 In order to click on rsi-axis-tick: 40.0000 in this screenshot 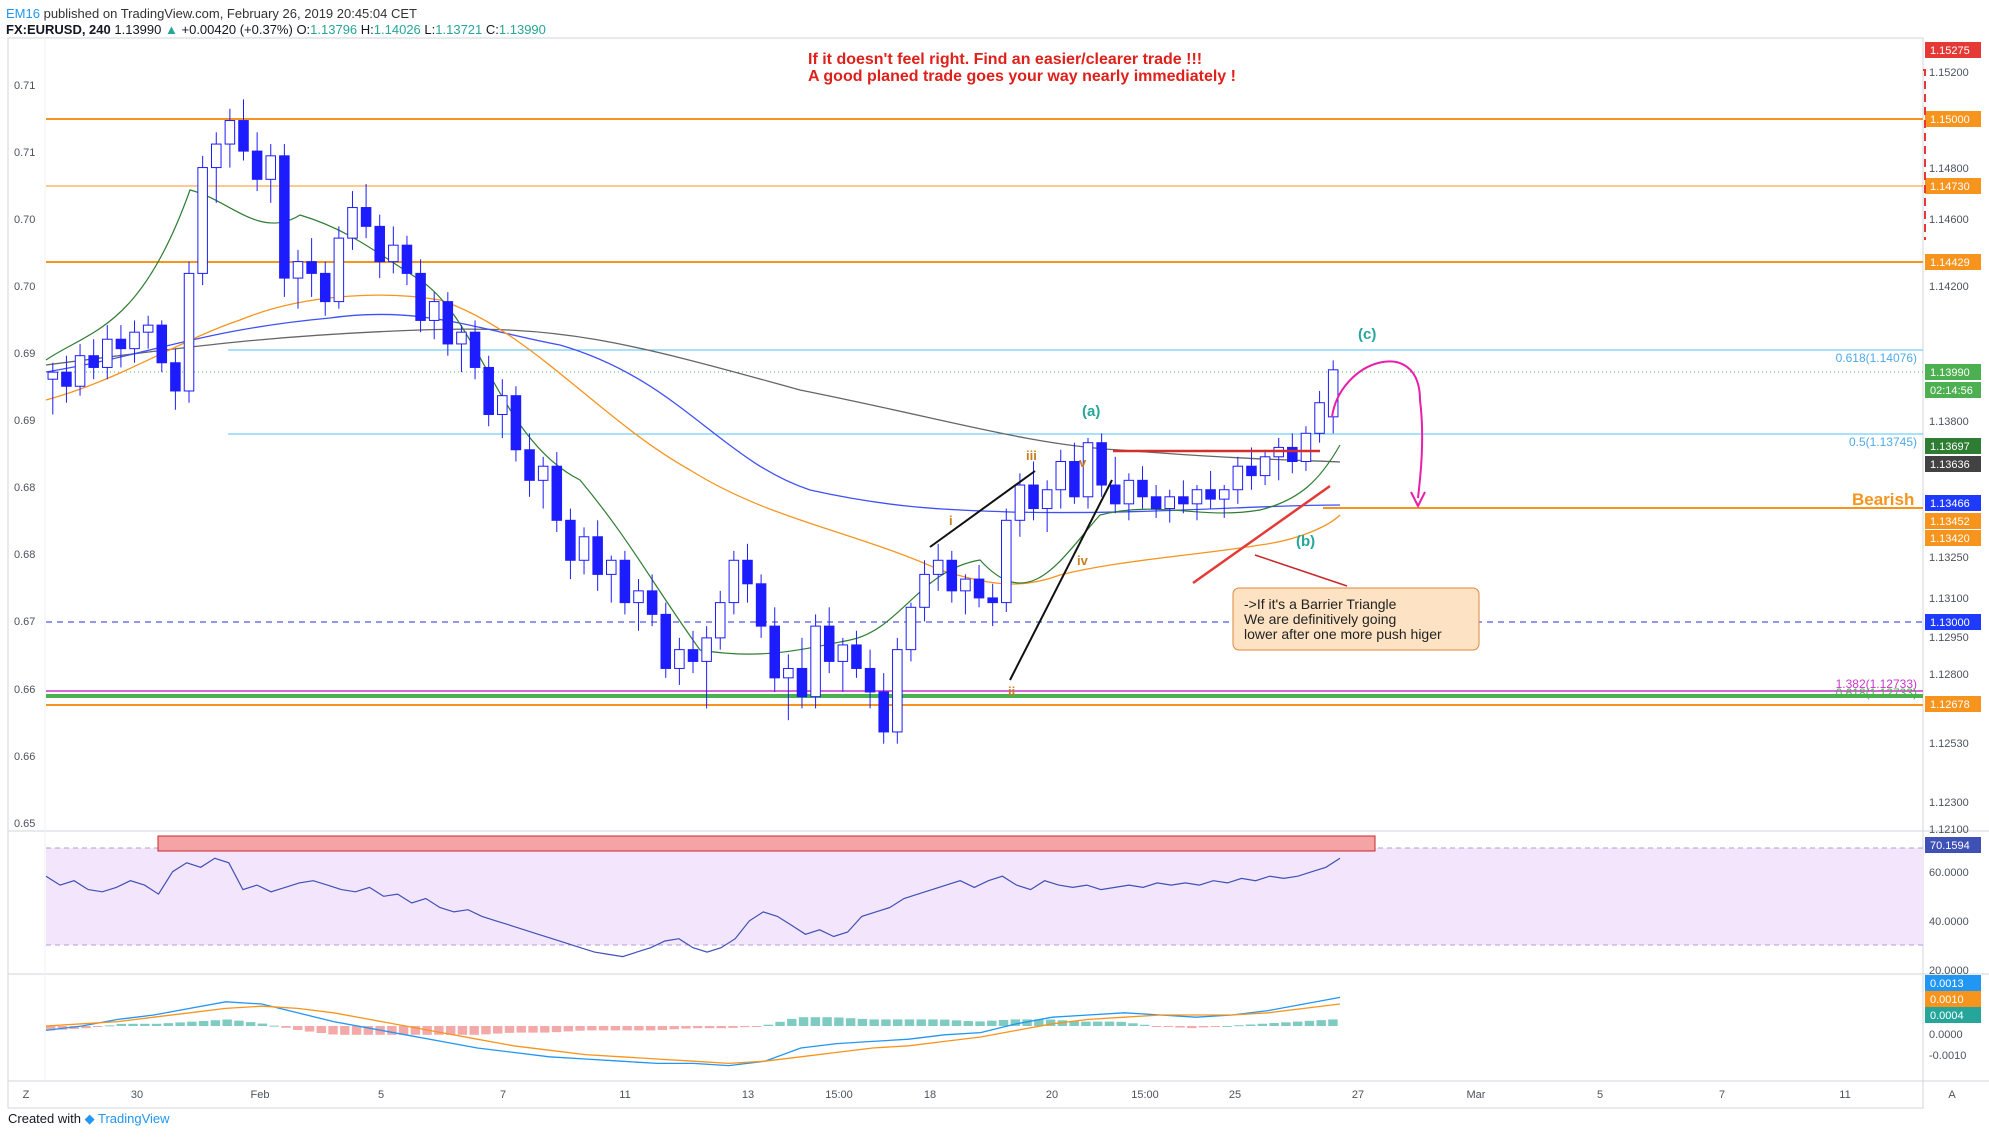, I will do `click(1949, 922)`.